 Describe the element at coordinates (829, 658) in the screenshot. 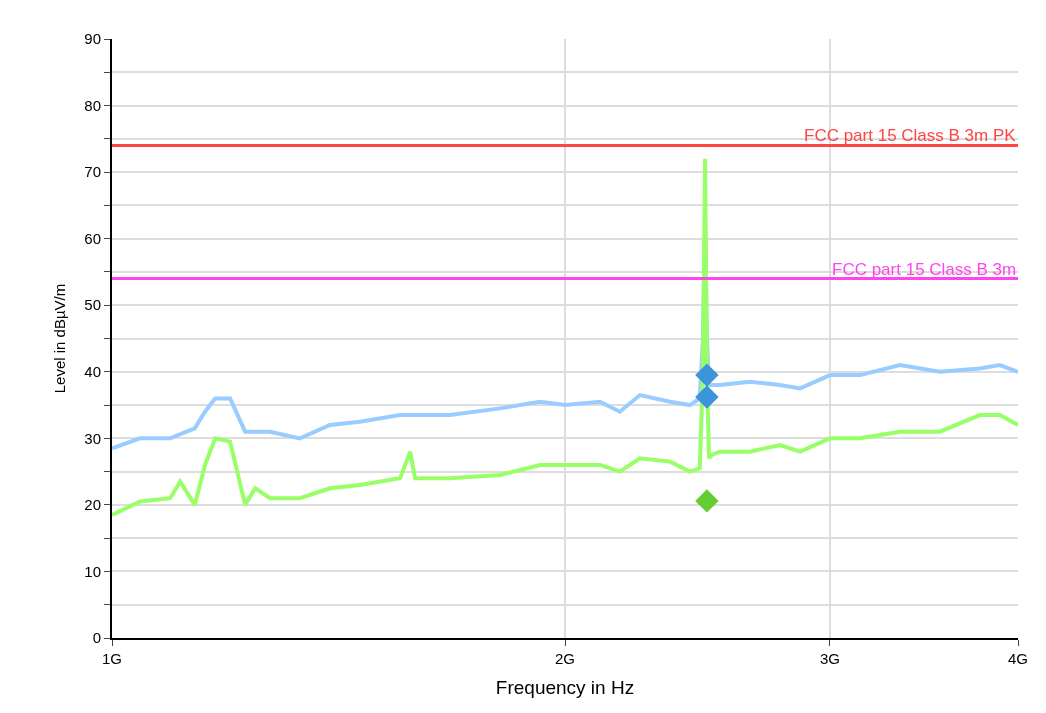

I see `x-tick-label: 3G` at that location.